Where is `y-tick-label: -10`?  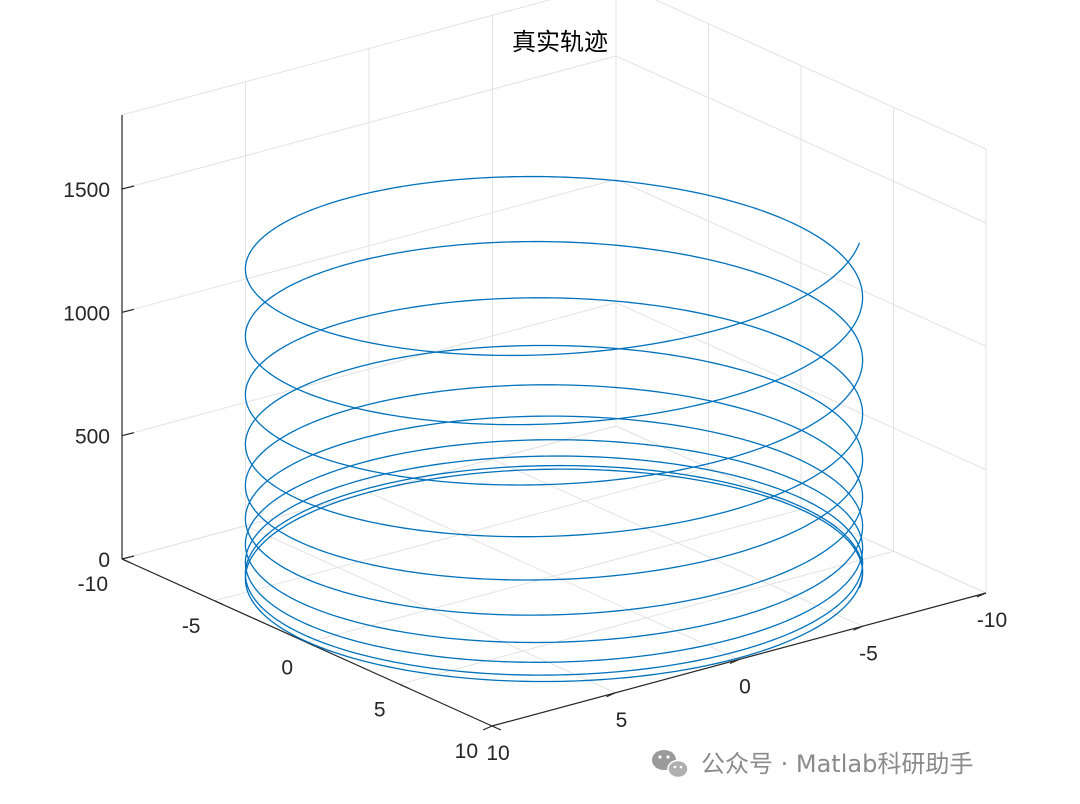 y-tick-label: -10 is located at coordinates (93, 584).